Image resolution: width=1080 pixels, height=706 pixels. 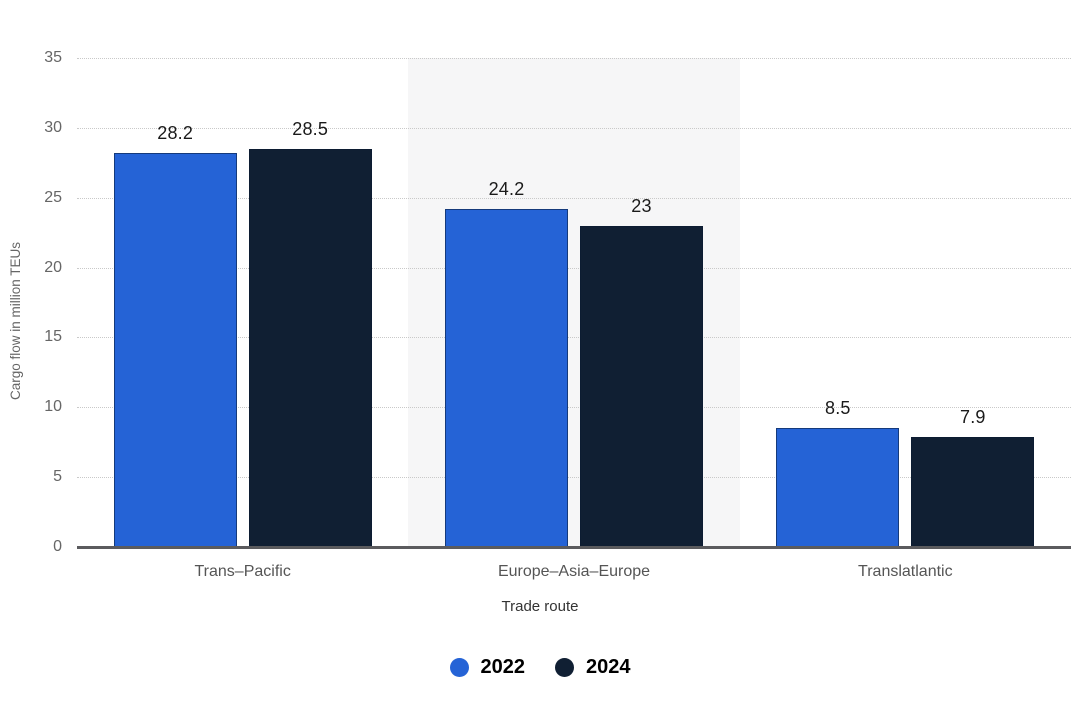 What do you see at coordinates (641, 205) in the screenshot?
I see `bar-value-2024-europe-asia-europe: 23` at bounding box center [641, 205].